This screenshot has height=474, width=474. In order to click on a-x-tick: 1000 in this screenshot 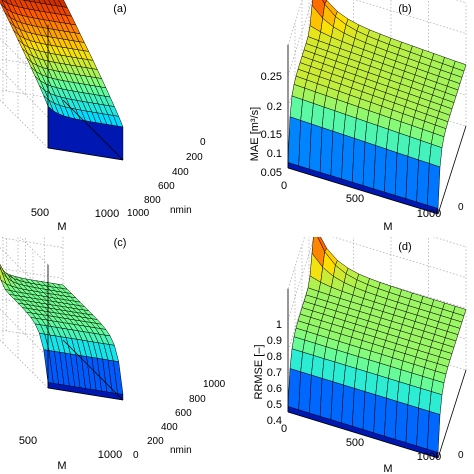, I will do `click(107, 214)`.